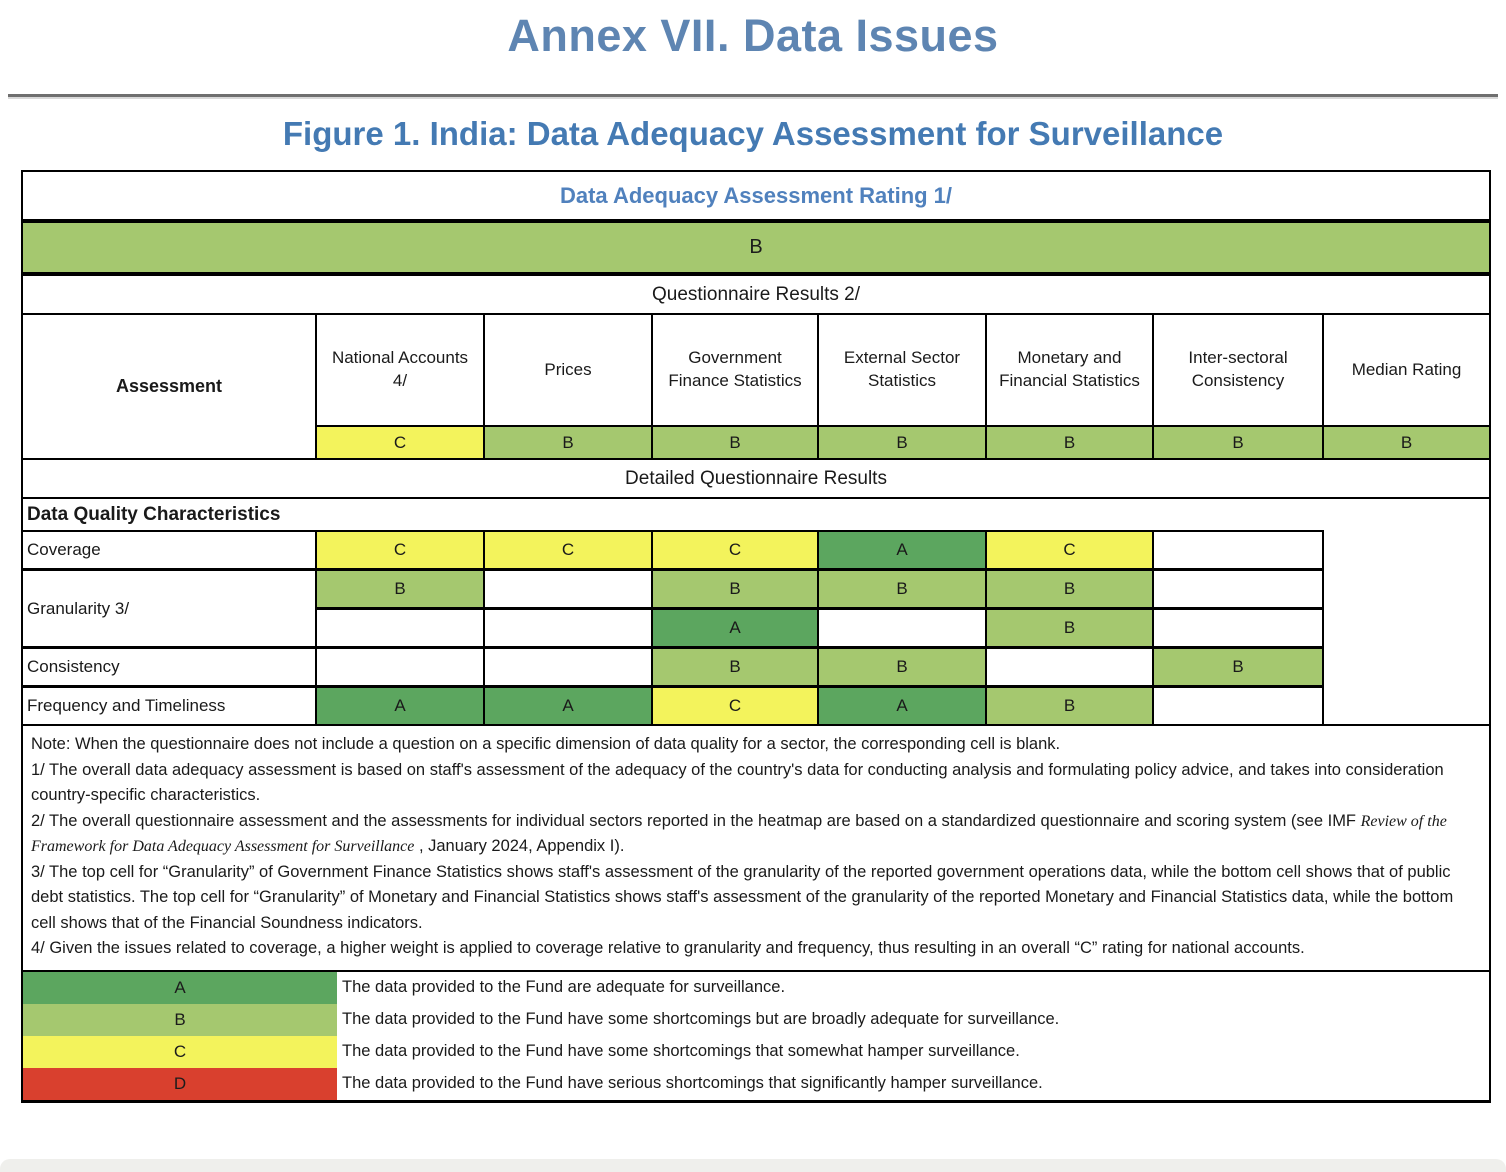 The width and height of the screenshot is (1506, 1172). What do you see at coordinates (753, 1165) in the screenshot?
I see `bottom-page-edge` at bounding box center [753, 1165].